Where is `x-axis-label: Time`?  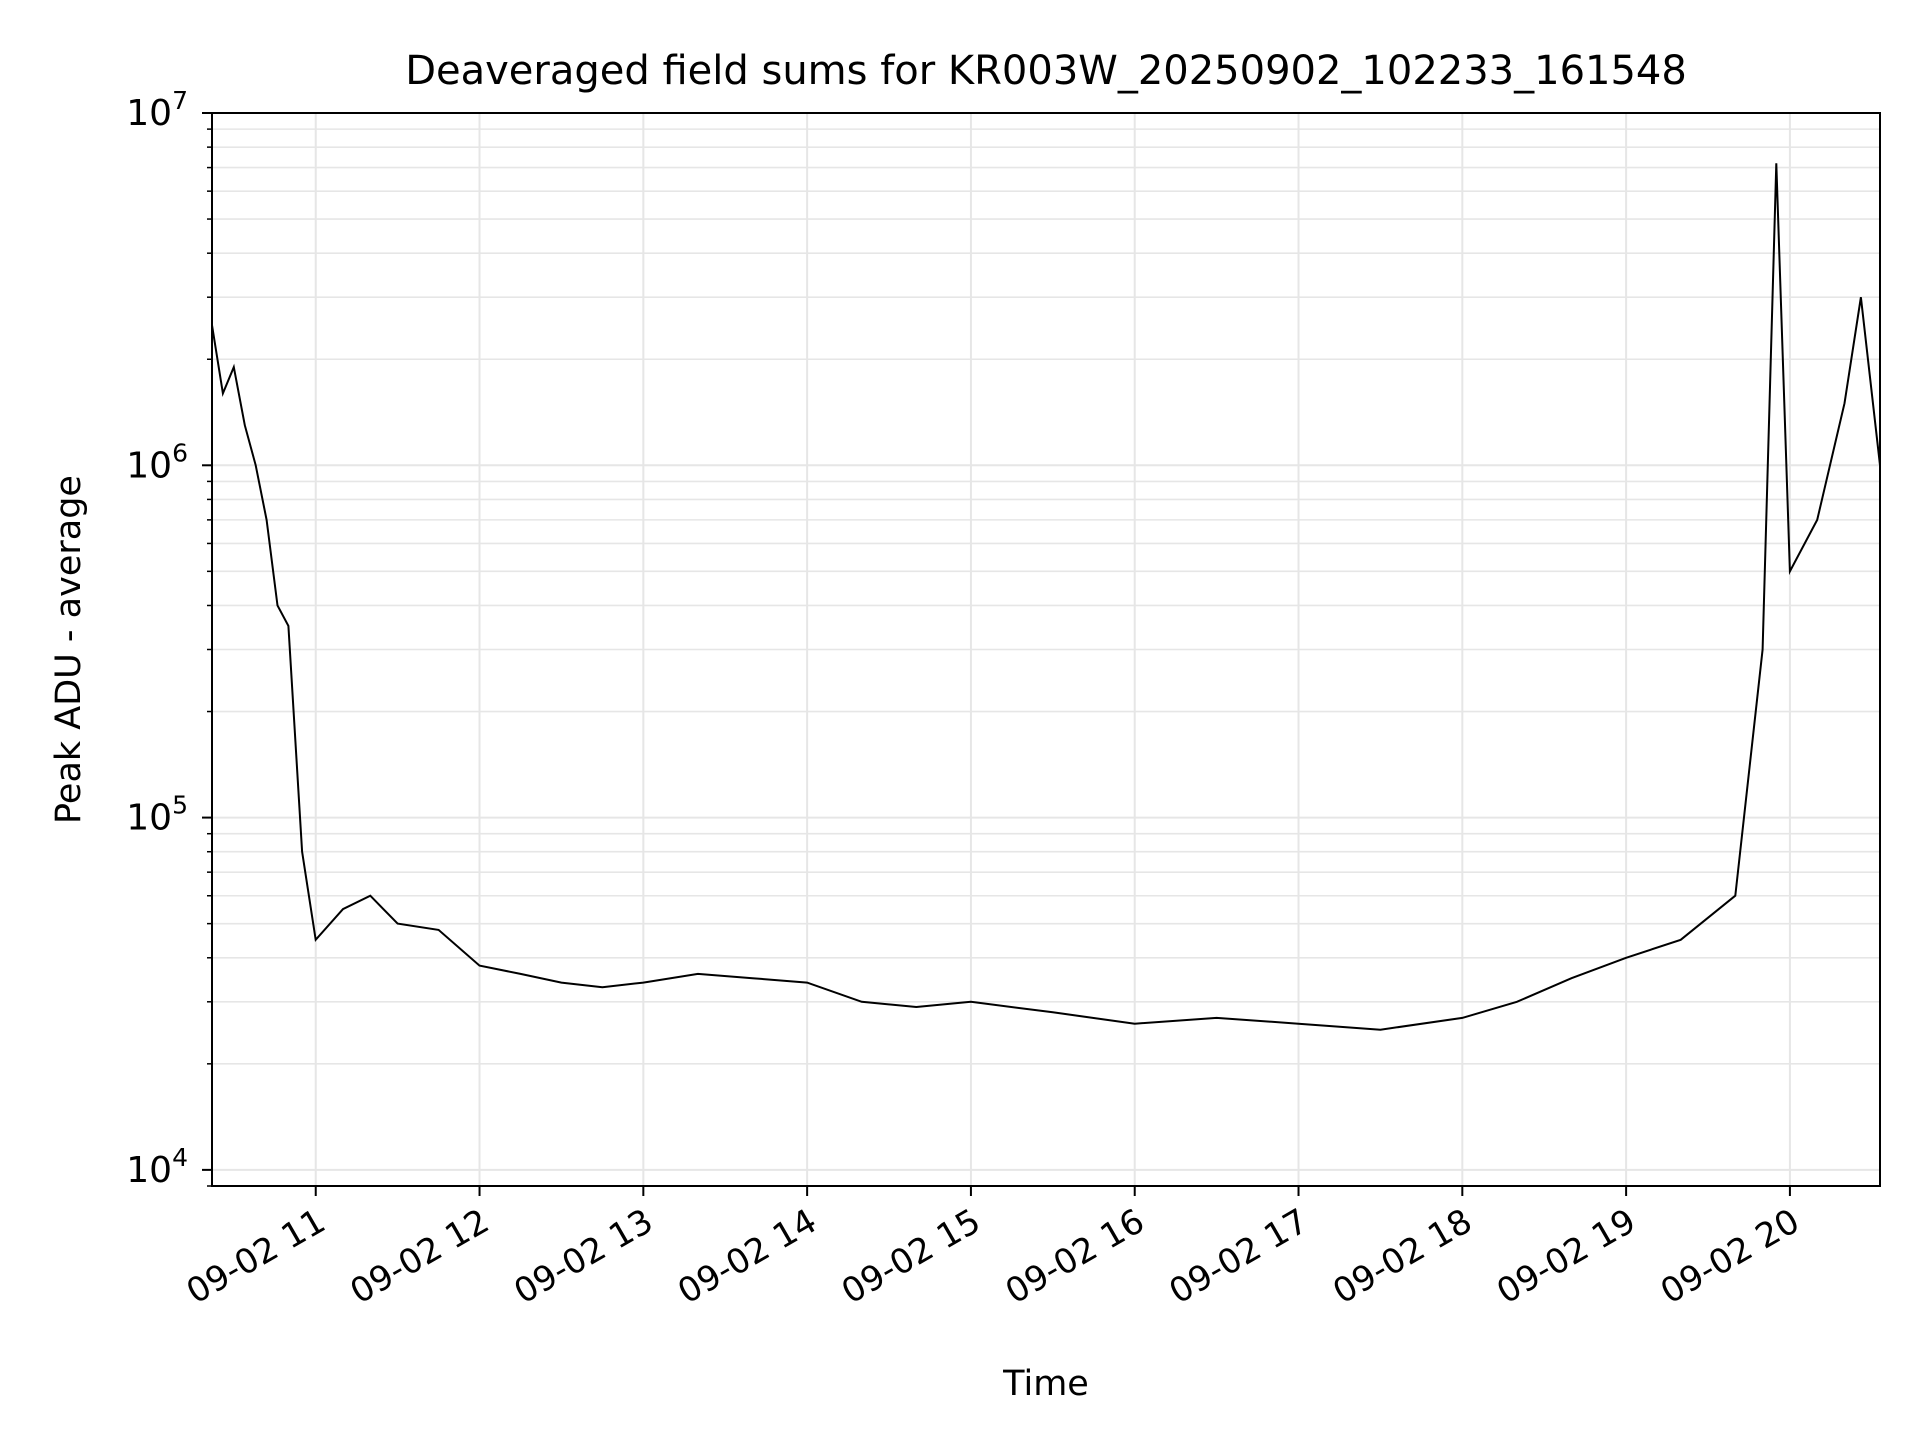
x-axis-label: Time is located at coordinates (1045, 1384).